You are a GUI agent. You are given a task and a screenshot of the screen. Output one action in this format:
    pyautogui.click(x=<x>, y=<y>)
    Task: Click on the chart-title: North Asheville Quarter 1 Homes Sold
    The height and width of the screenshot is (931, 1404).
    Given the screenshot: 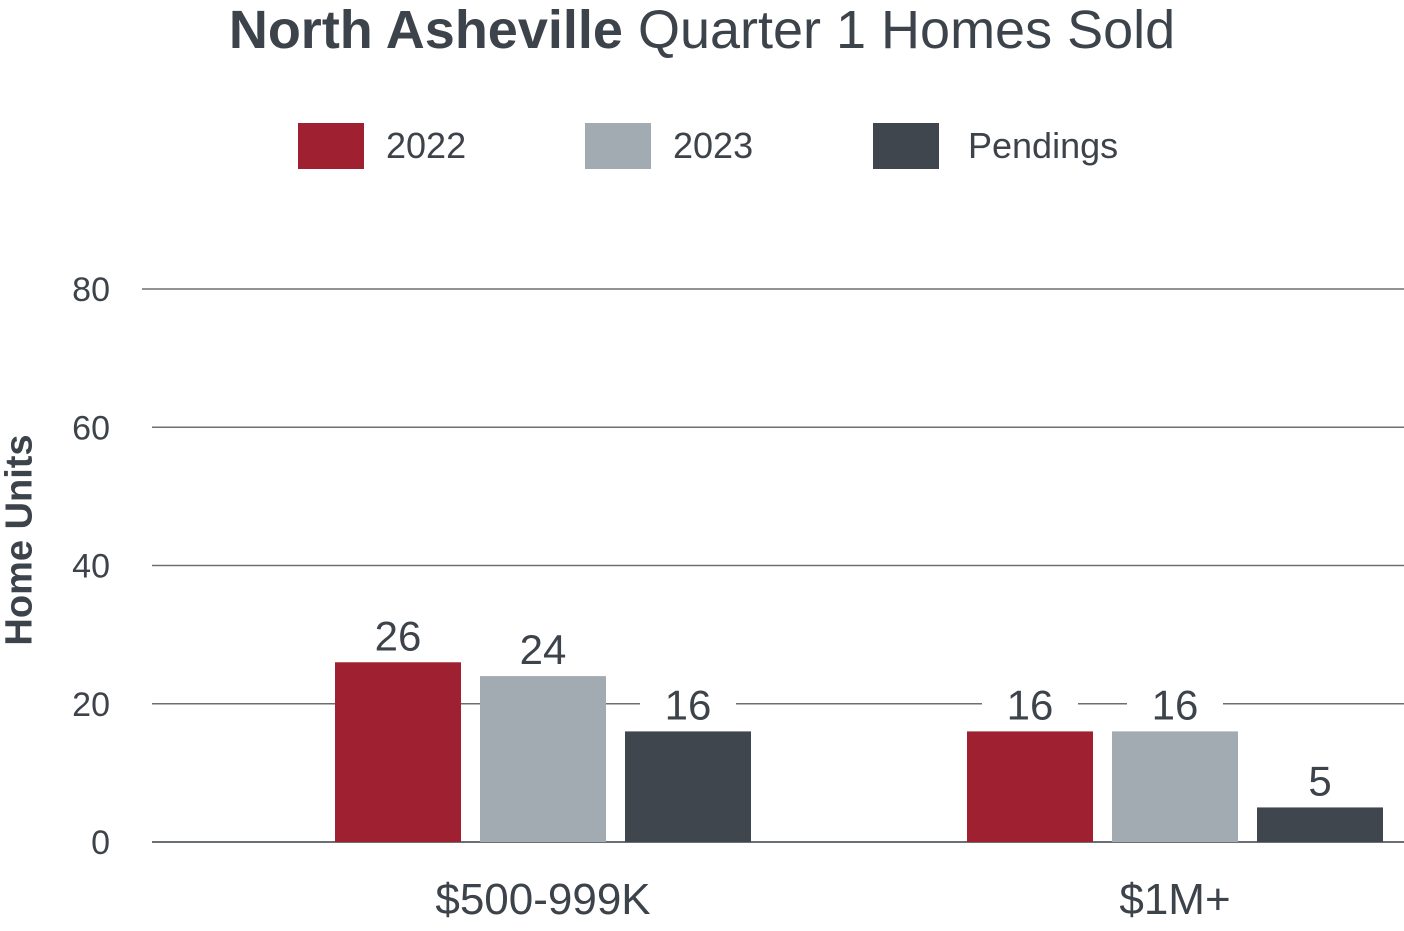 What is the action you would take?
    pyautogui.click(x=702, y=30)
    